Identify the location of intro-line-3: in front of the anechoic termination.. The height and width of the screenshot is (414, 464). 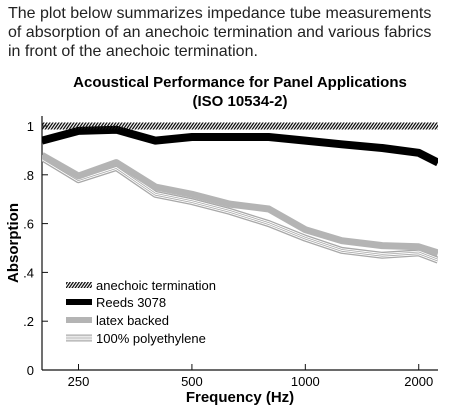
(133, 51).